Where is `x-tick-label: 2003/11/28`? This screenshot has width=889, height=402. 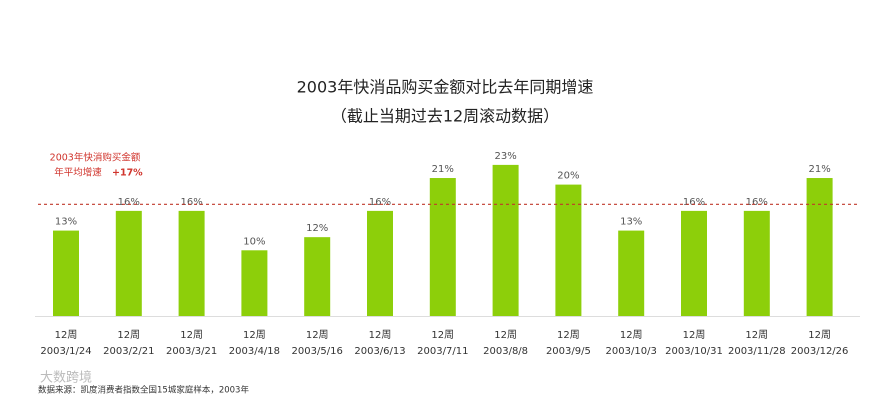 x-tick-label: 2003/11/28 is located at coordinates (757, 351).